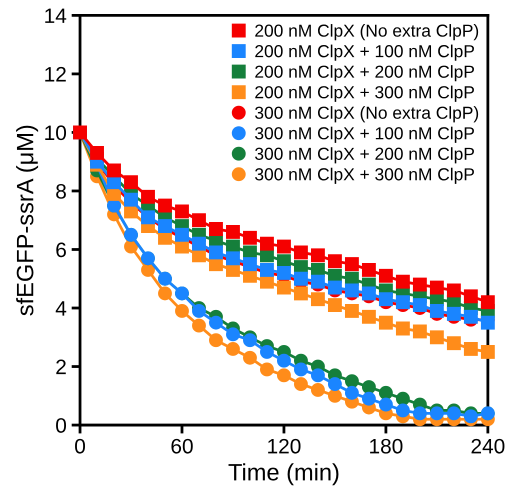 Image resolution: width=513 pixels, height=496 pixels. What do you see at coordinates (284, 446) in the screenshot?
I see `x-tick-label: 120` at bounding box center [284, 446].